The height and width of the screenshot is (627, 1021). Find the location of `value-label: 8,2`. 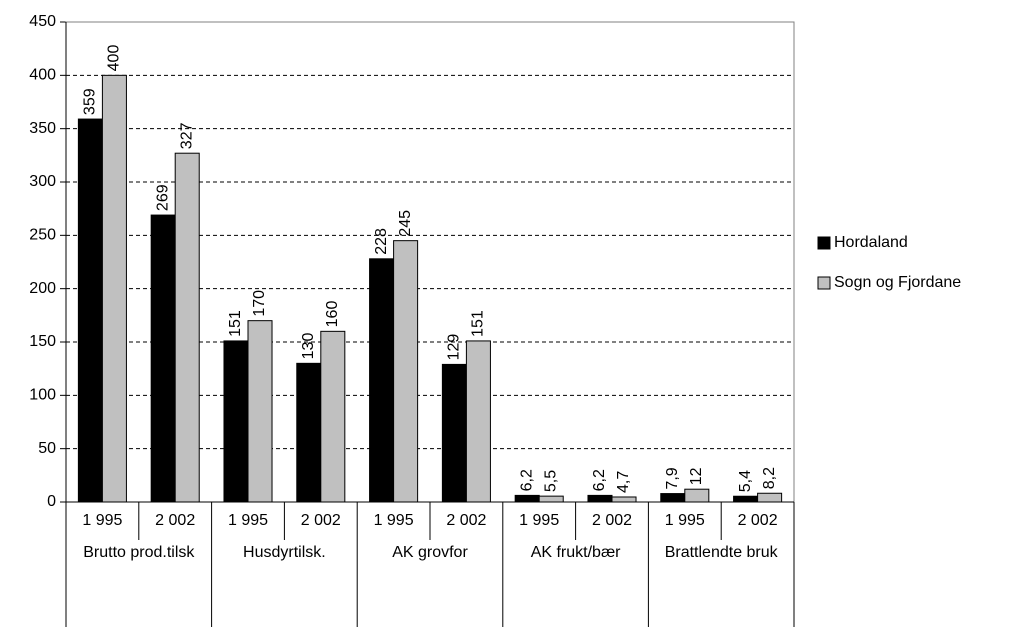

value-label: 8,2 is located at coordinates (769, 478).